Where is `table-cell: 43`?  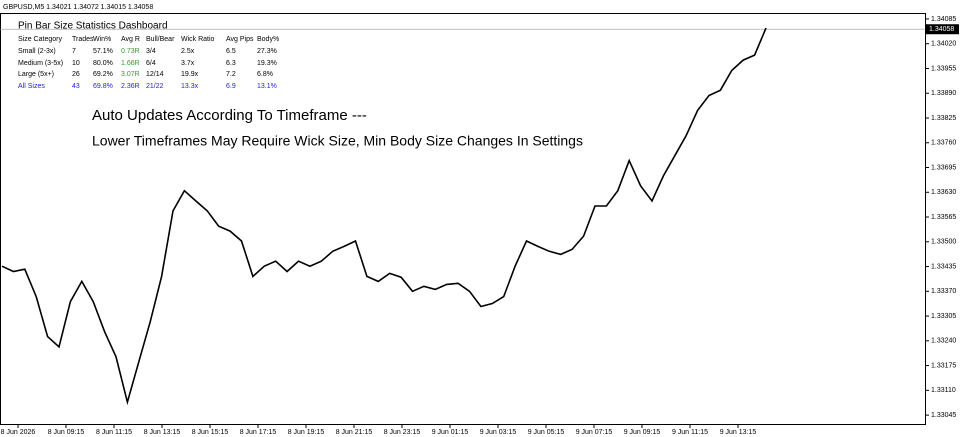
table-cell: 43 is located at coordinates (76, 86).